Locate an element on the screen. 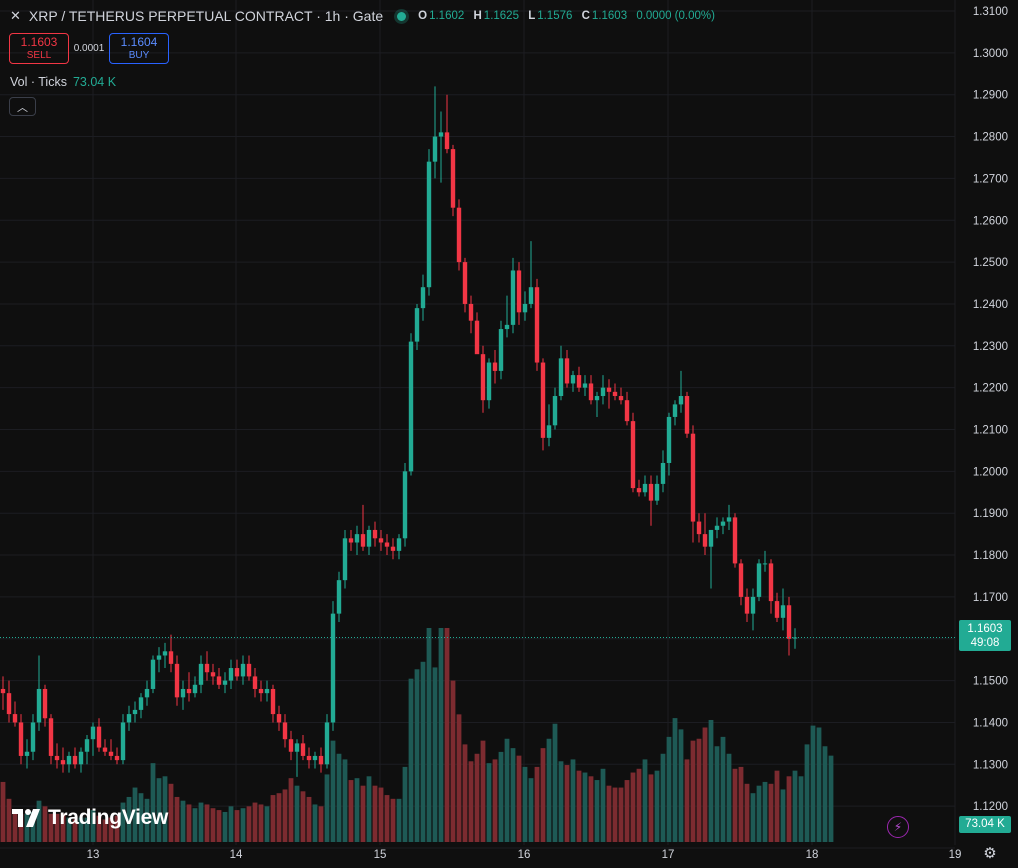 The height and width of the screenshot is (868, 1018). time-tick-label: 16 is located at coordinates (524, 855).